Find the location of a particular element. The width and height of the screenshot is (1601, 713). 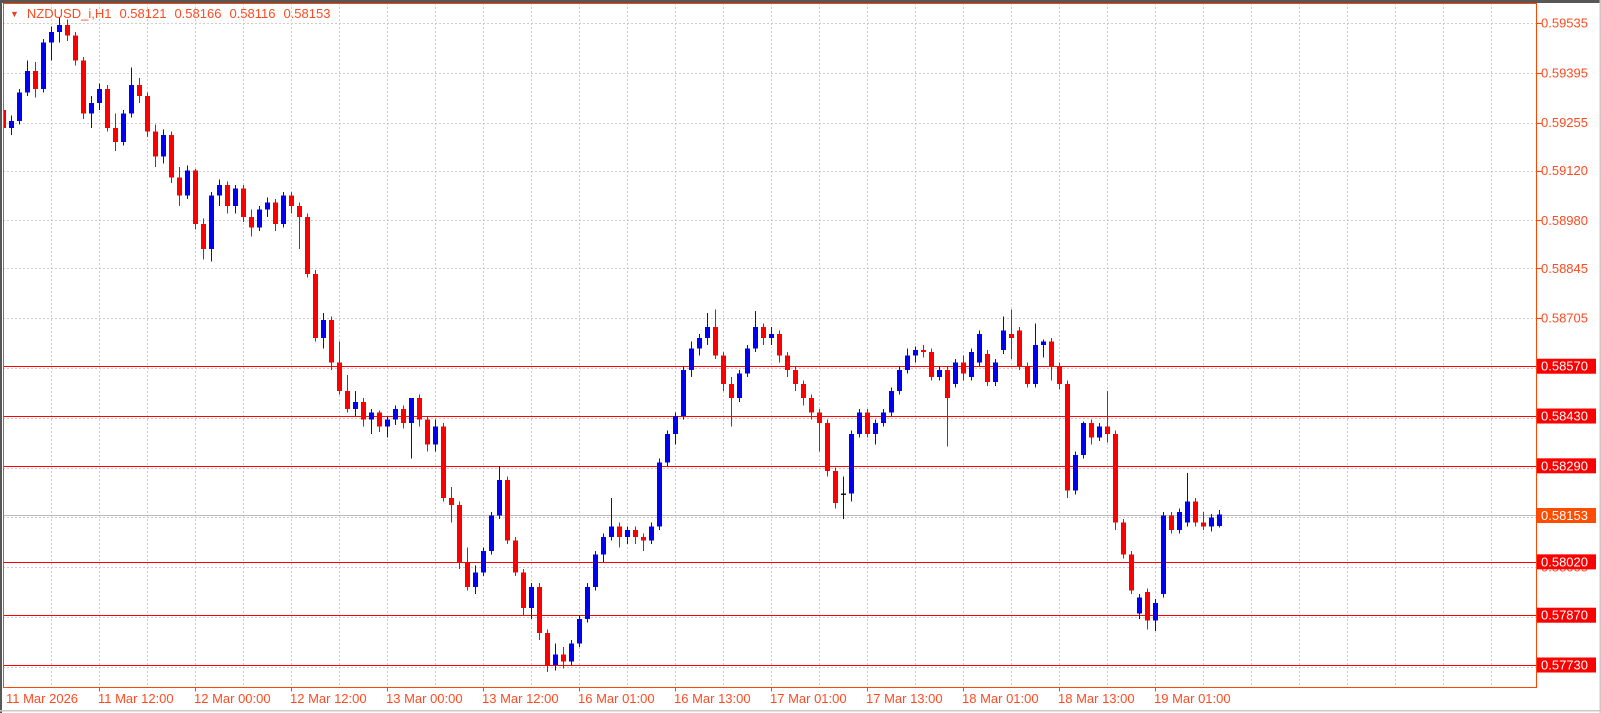

time-label: 12 Mar 00:00 is located at coordinates (232, 698).